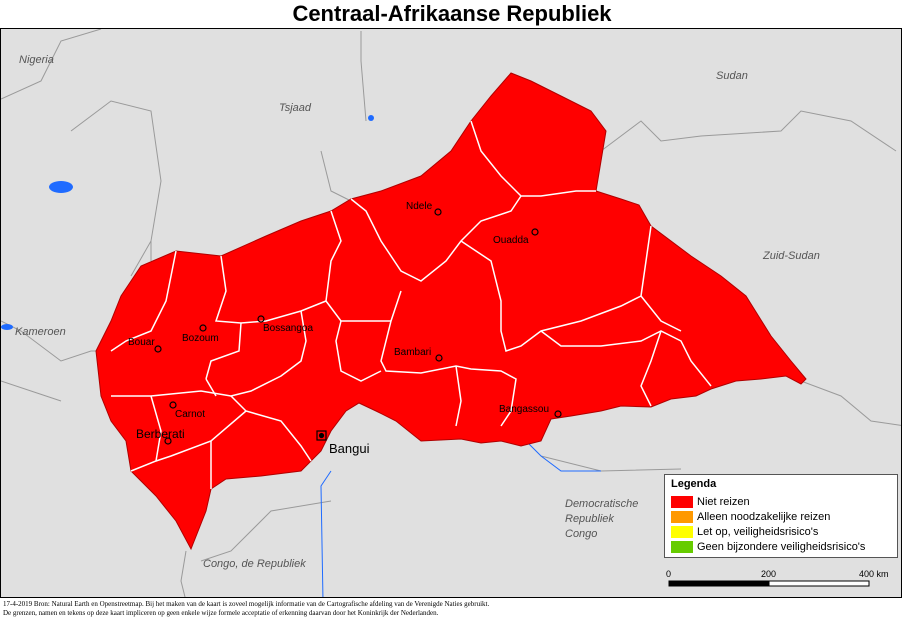  What do you see at coordinates (758, 532) in the screenshot?
I see `legend-label: Let op, veiligheidsrisico's` at bounding box center [758, 532].